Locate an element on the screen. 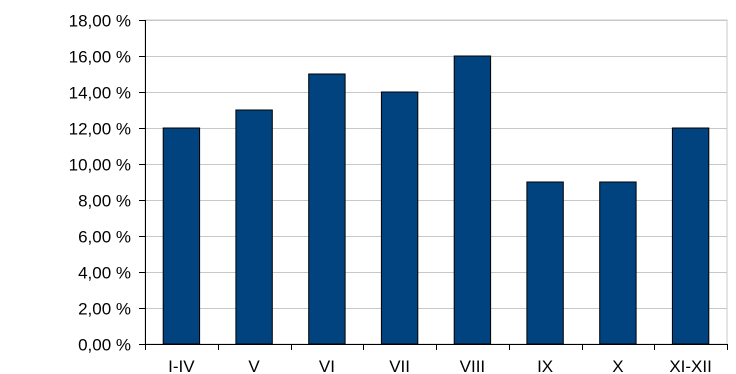 Image resolution: width=736 pixels, height=374 pixels. x-category-label: VIII is located at coordinates (473, 365).